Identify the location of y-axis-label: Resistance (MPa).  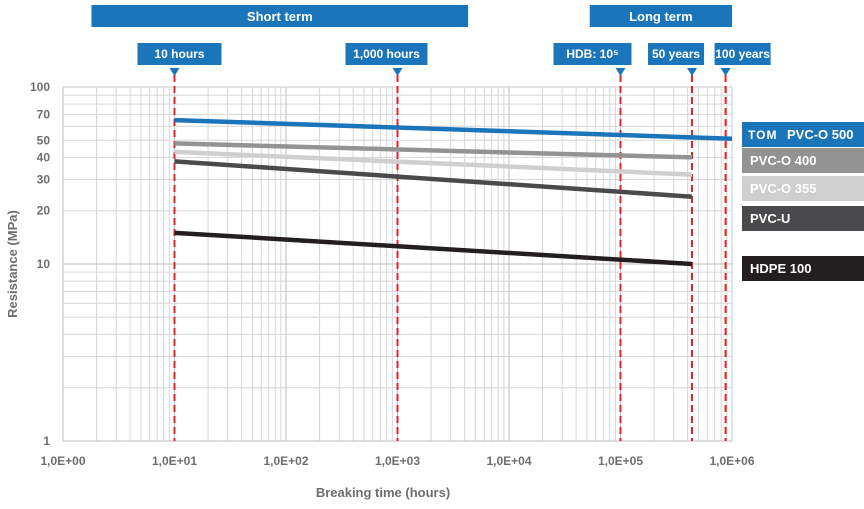
(12, 264).